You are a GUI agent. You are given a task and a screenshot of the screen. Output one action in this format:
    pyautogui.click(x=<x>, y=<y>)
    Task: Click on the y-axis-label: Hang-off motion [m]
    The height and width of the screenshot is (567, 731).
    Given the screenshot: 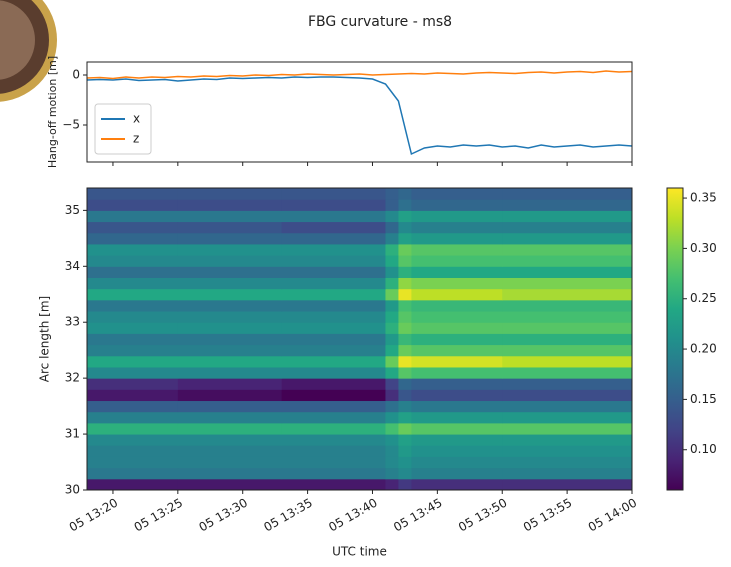 What is the action you would take?
    pyautogui.click(x=52, y=112)
    